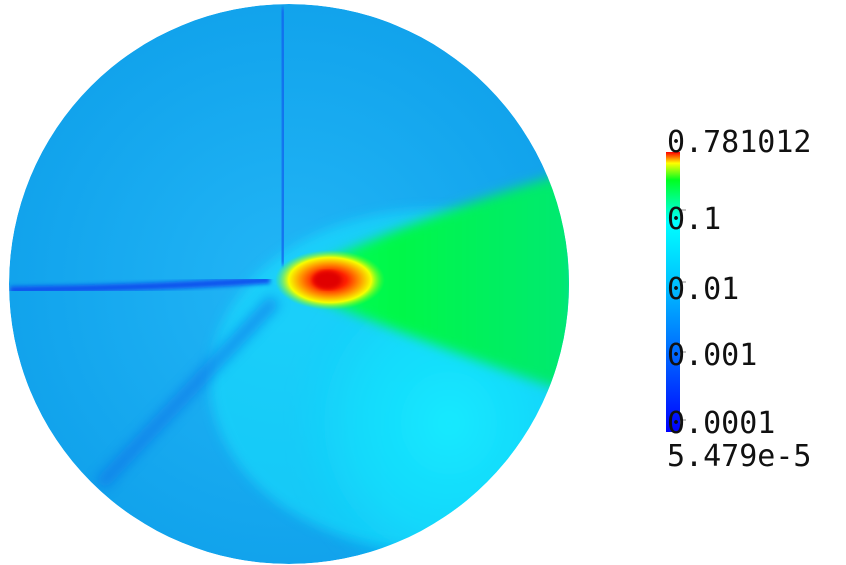  Describe the element at coordinates (282, 136) in the screenshot. I see `dark-band-north` at that location.